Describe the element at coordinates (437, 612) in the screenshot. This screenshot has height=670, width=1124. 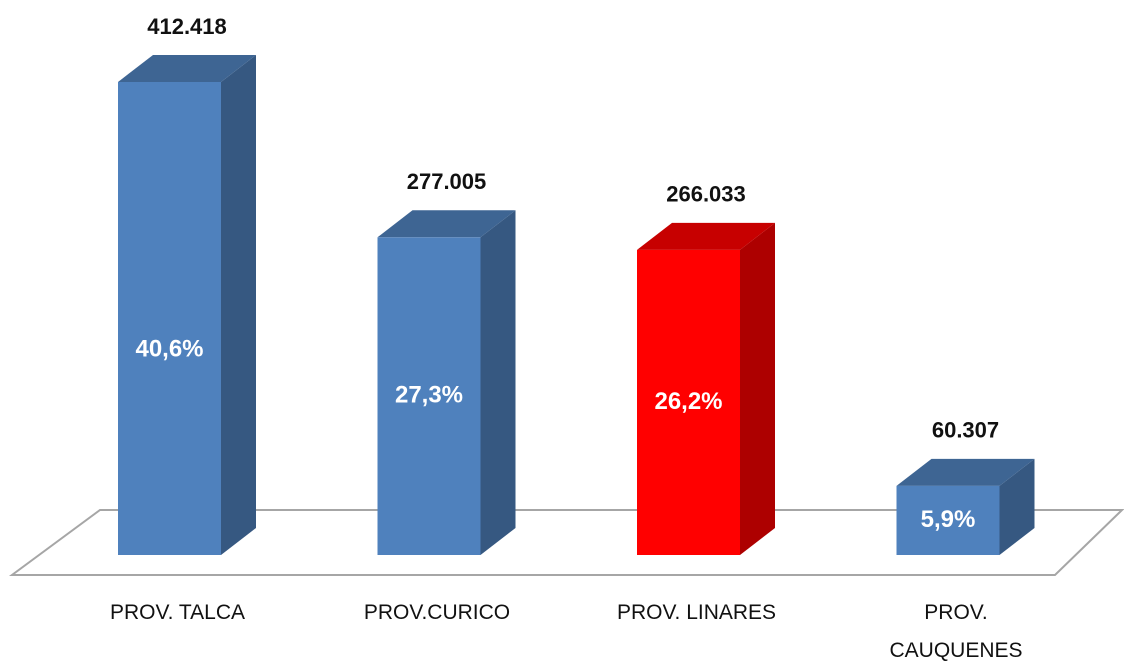
I see `x-tick-label: PROV.CURICO` at that location.